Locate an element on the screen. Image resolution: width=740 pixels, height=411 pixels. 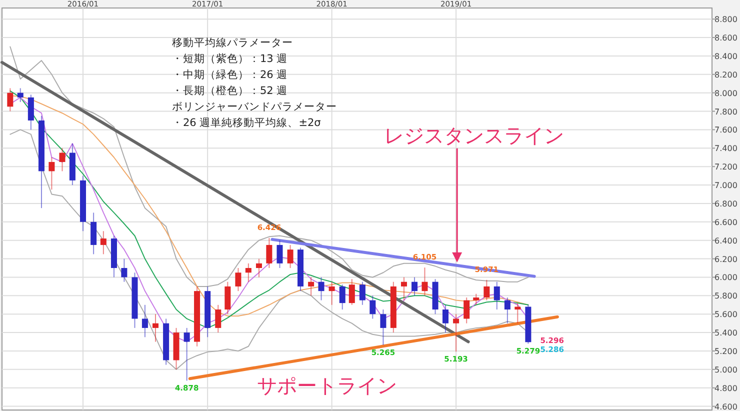
y-tick-label: 6.600 is located at coordinates (726, 222).